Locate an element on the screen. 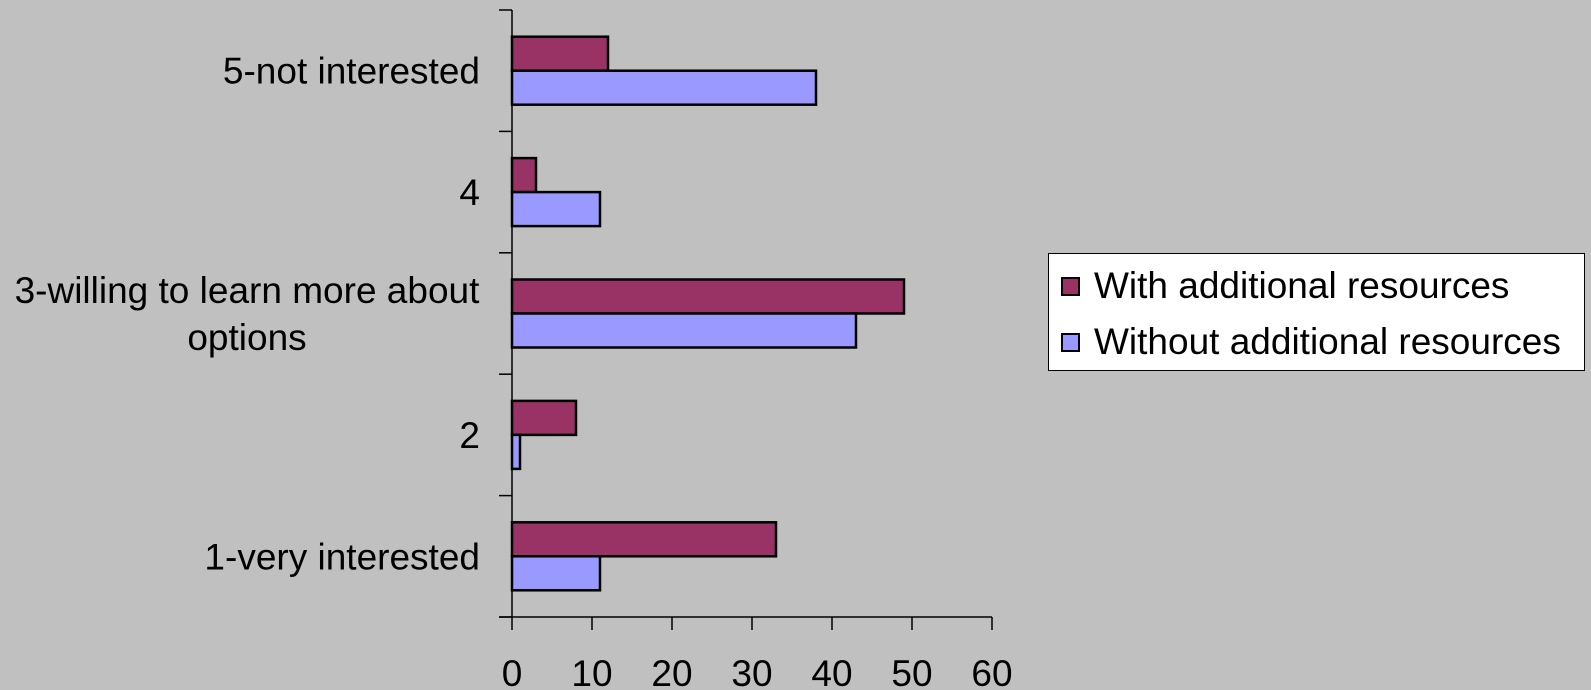  x-tick-label-50: 50 is located at coordinates (911, 671).